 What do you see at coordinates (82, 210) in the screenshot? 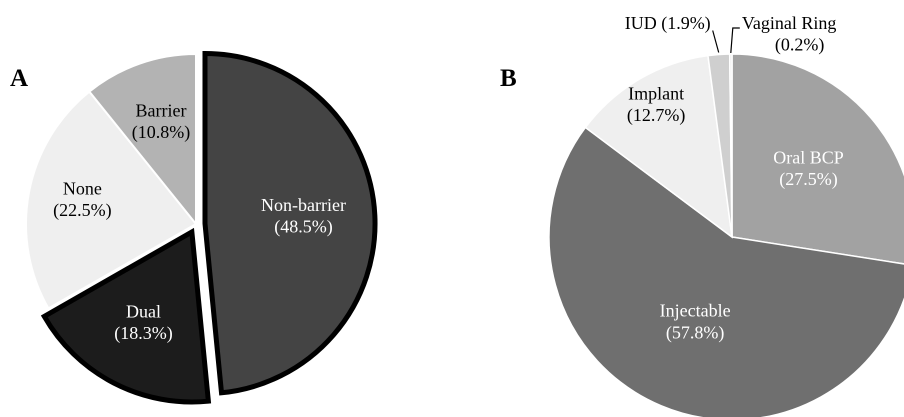
I see `slice-none-label-value: (22.5%)` at bounding box center [82, 210].